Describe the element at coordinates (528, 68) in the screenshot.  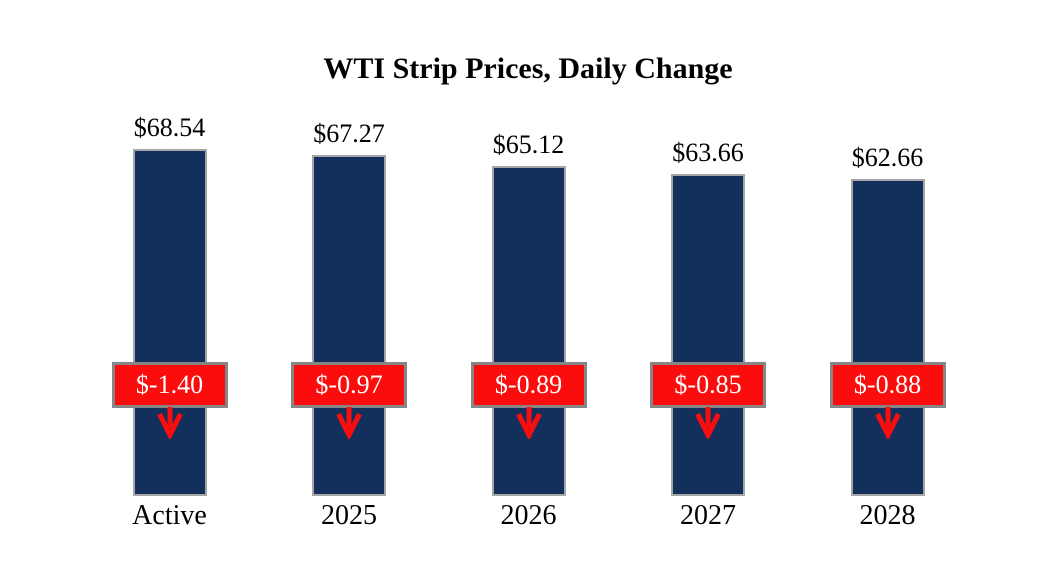
I see `chart-title: WTI Strip Prices, Daily Change` at that location.